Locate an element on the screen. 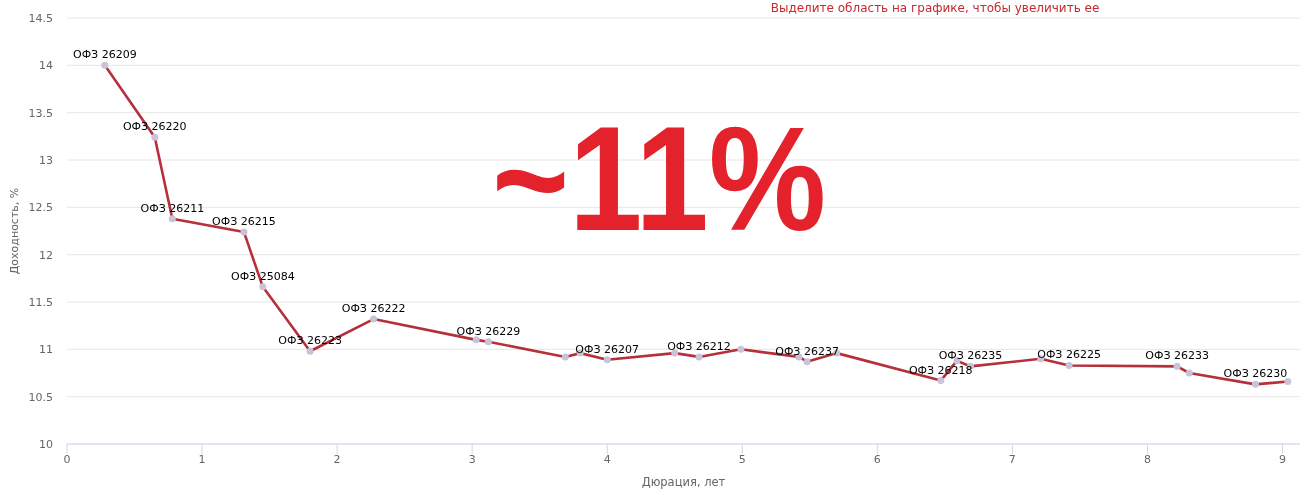  annotation: ОФЗ 26207 is located at coordinates (607, 349).